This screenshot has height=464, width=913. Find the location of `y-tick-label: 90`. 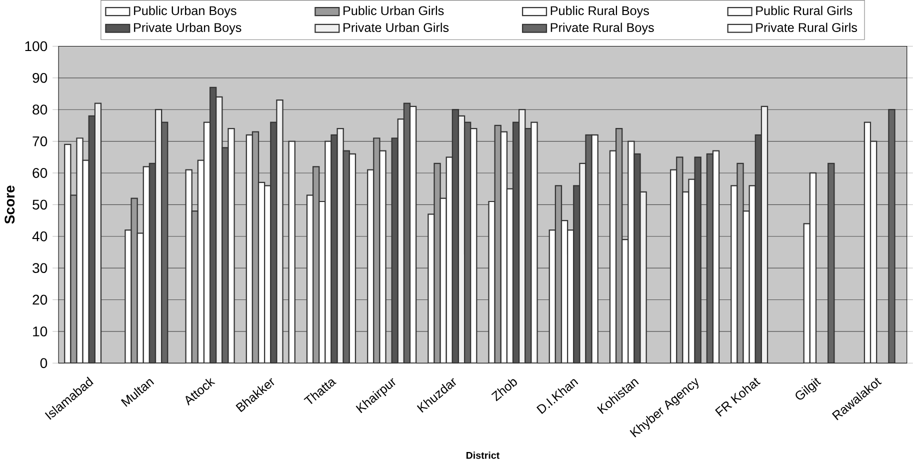

y-tick-label: 90 is located at coordinates (40, 78).